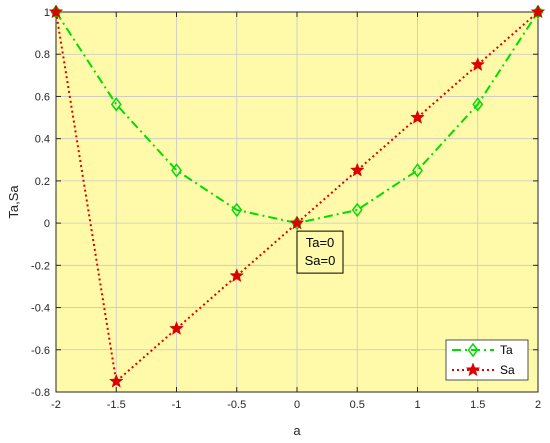 The image size is (550, 443). What do you see at coordinates (47, 224) in the screenshot?
I see `y-tick-label: 0` at bounding box center [47, 224].